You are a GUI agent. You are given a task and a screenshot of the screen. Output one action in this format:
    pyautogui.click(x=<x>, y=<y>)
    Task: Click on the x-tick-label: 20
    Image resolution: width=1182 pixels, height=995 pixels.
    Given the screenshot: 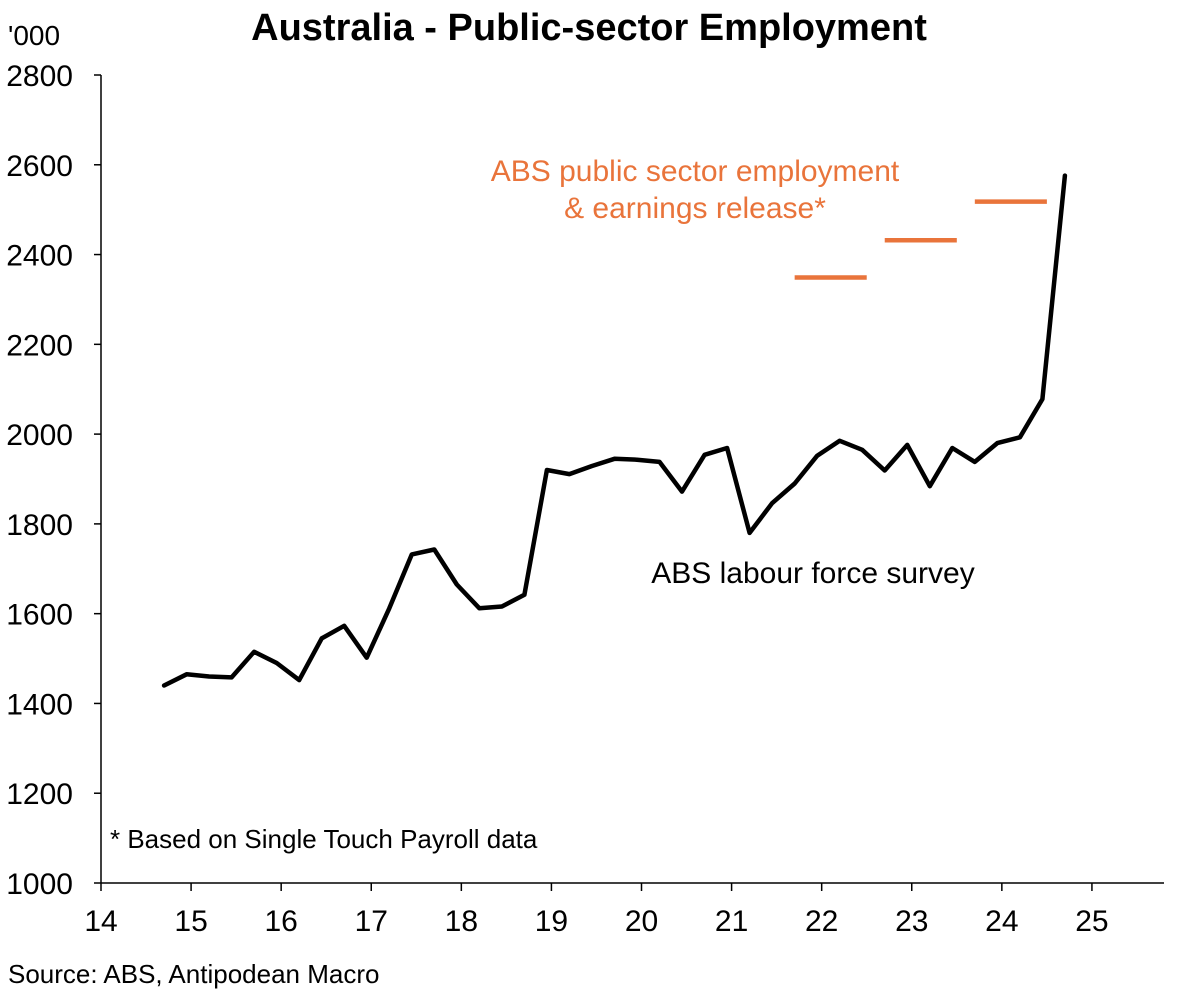 What is the action you would take?
    pyautogui.click(x=641, y=921)
    